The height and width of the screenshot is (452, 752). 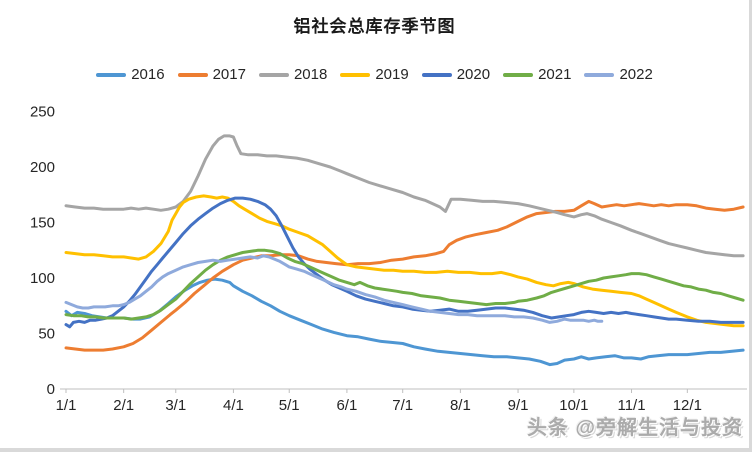 I want to click on y-axis-tick-label: 100, so click(x=42, y=278).